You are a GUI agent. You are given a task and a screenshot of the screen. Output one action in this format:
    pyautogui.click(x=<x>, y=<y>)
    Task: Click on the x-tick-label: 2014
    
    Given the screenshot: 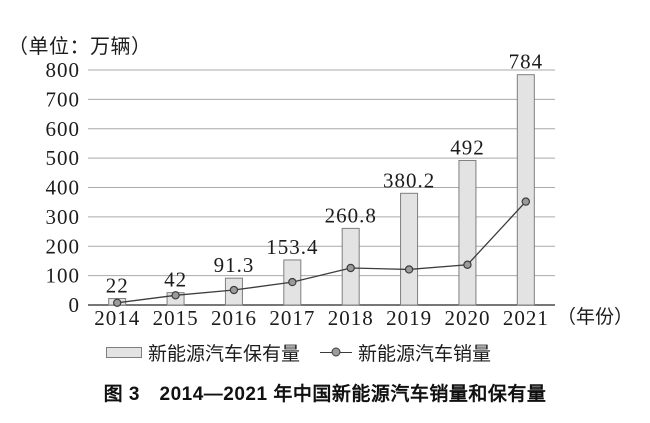 What is the action you would take?
    pyautogui.click(x=117, y=318)
    